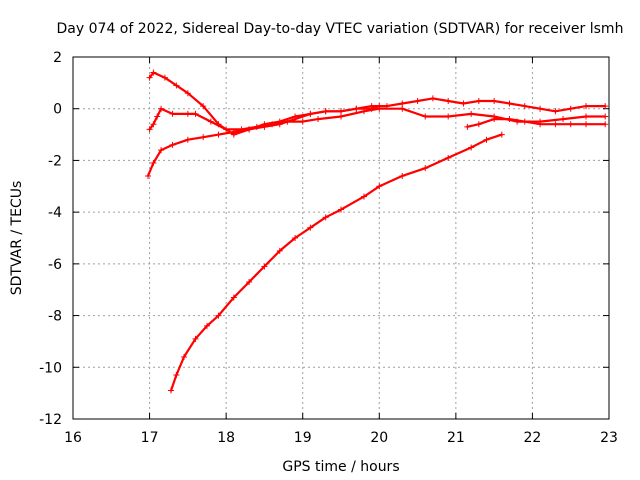 The height and width of the screenshot is (480, 640). What do you see at coordinates (609, 438) in the screenshot?
I see `x-tick-label: 23` at bounding box center [609, 438].